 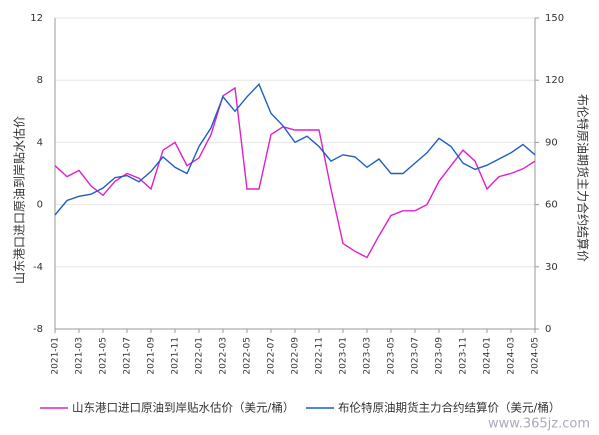 I want to click on x-tick-label: 2024-05, so click(x=536, y=356).